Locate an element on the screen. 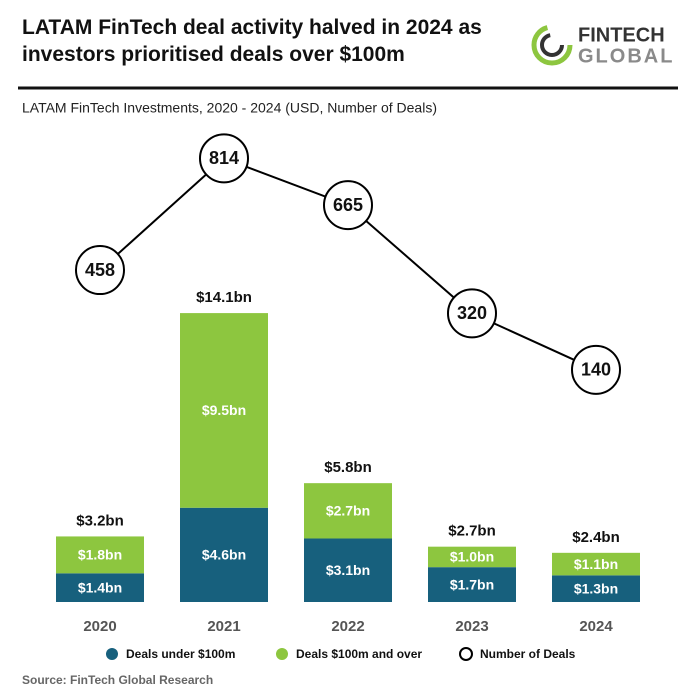 This screenshot has height=696, width=696. value-label: $4.6bn is located at coordinates (224, 555).